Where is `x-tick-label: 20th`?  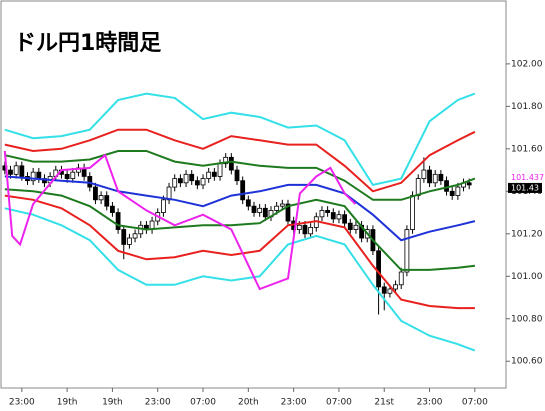 x-tick-label: 20th is located at coordinates (248, 403).